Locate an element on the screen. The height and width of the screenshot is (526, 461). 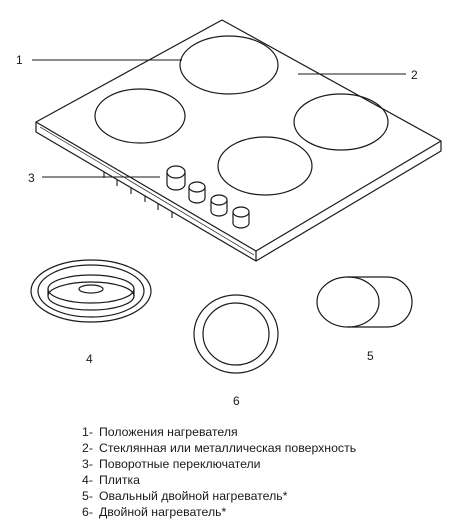
callout-number-3: 3 is located at coordinates (31, 178).